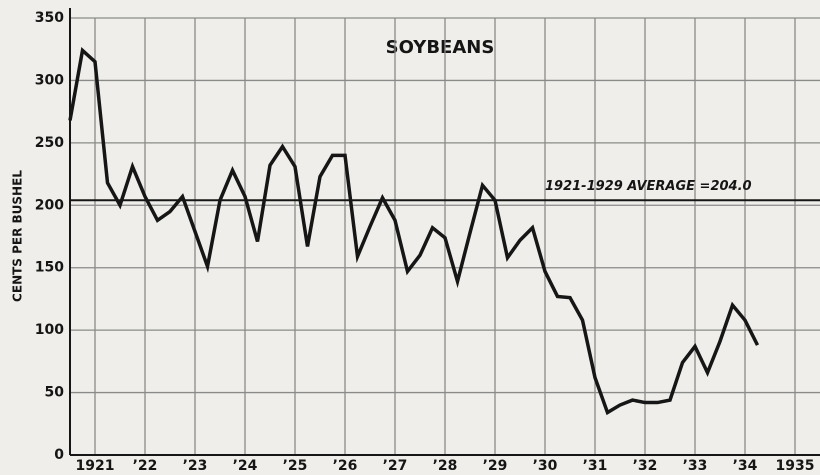 This screenshot has height=475, width=820. Describe the element at coordinates (295, 466) in the screenshot. I see `x-tick-label: ’25` at that location.